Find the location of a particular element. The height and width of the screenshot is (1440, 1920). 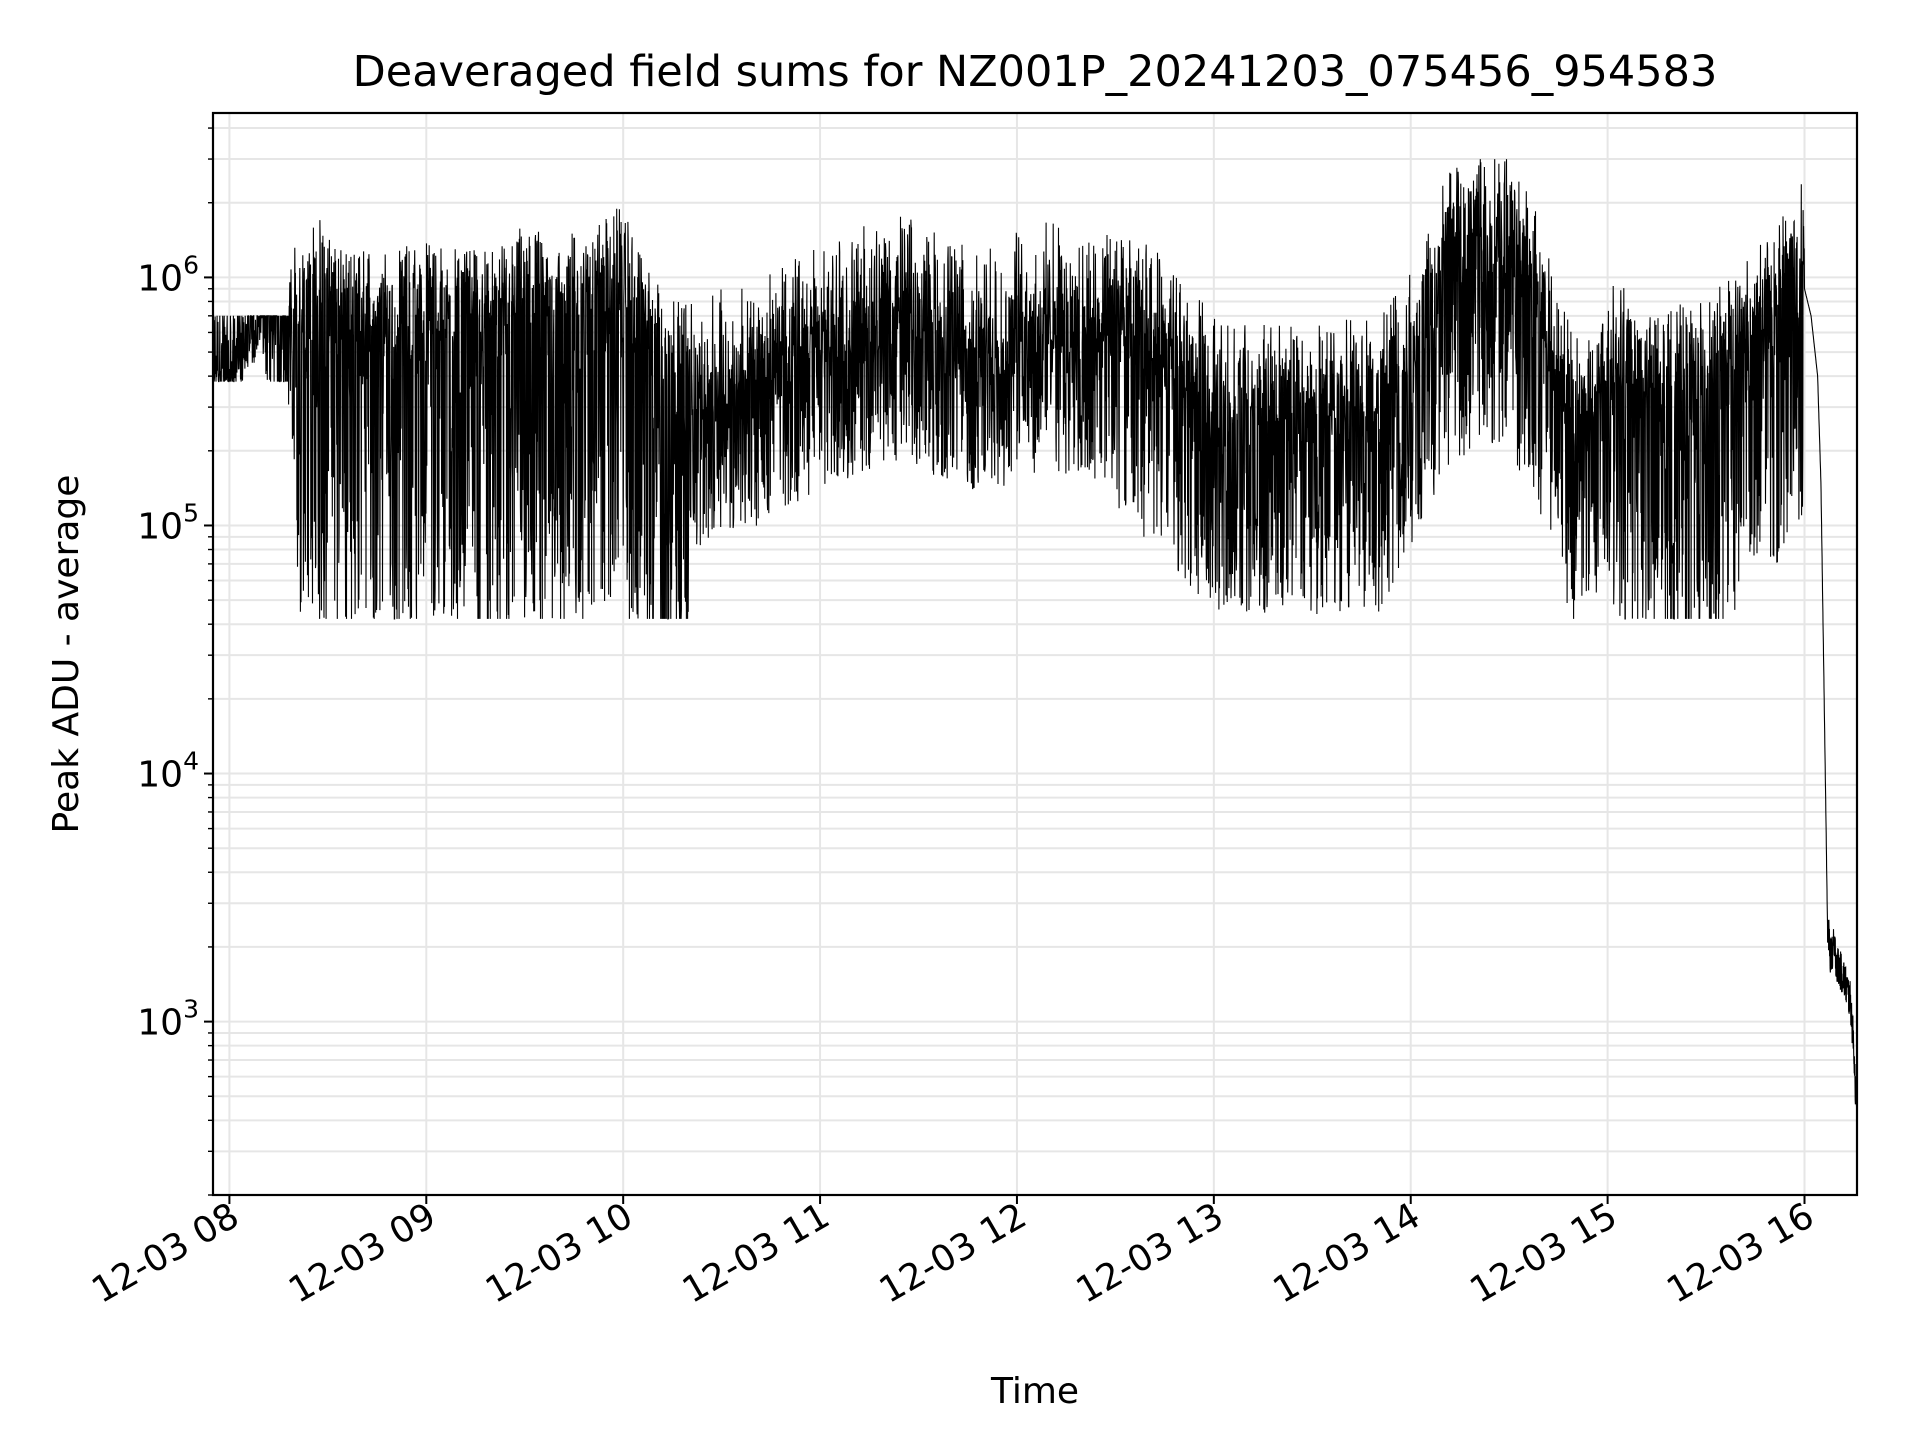

y-tick-label: 103 is located at coordinates (168, 1019).